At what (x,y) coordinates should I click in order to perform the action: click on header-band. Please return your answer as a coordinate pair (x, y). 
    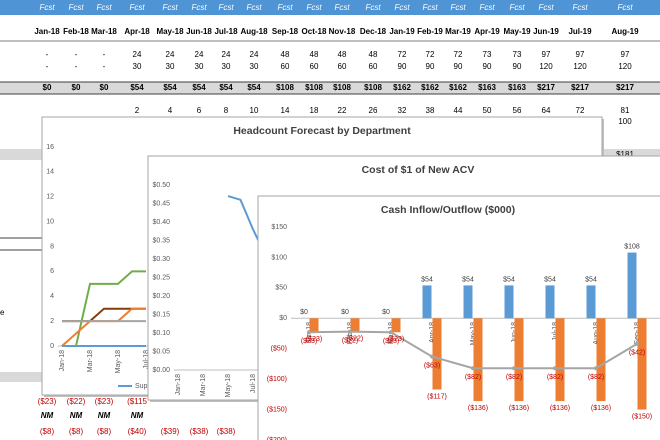
    Looking at the image, I should click on (330, 7).